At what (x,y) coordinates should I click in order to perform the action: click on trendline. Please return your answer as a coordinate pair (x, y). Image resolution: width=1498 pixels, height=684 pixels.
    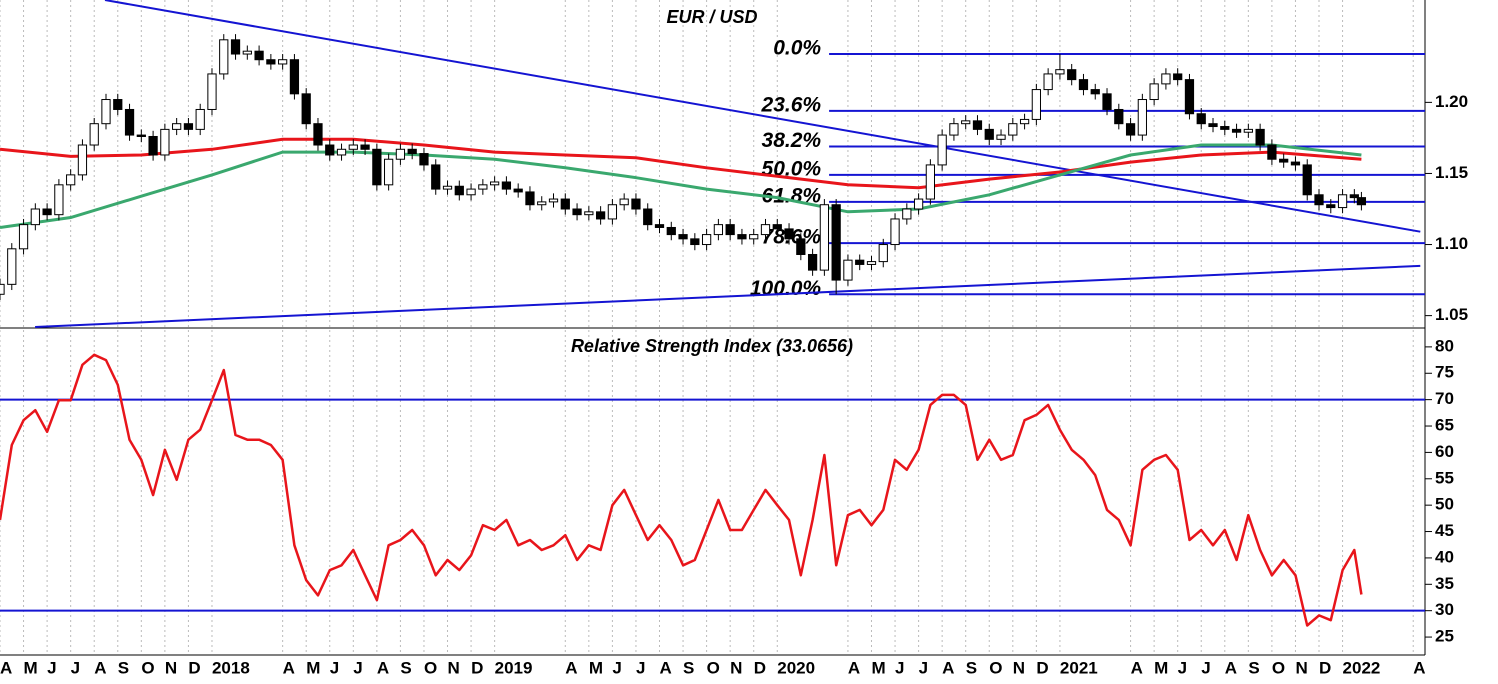
    Looking at the image, I should click on (728, 296).